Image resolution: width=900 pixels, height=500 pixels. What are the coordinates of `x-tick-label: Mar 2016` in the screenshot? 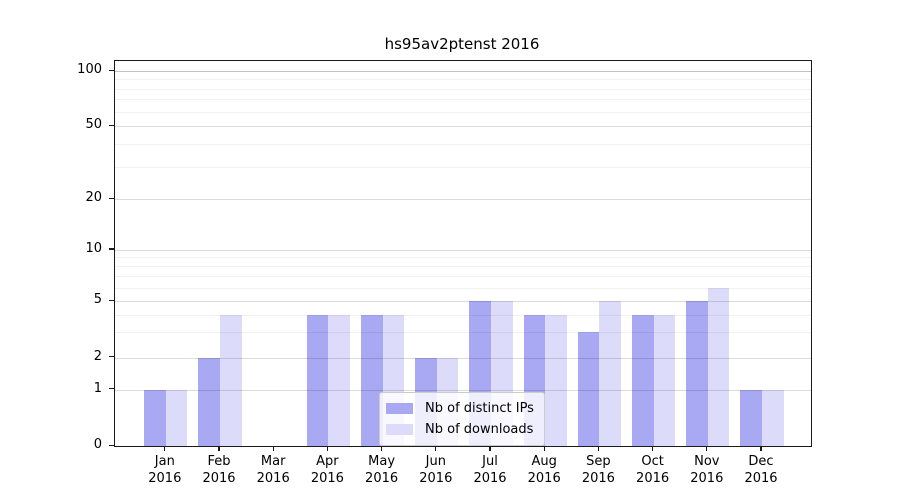 It's located at (273, 470).